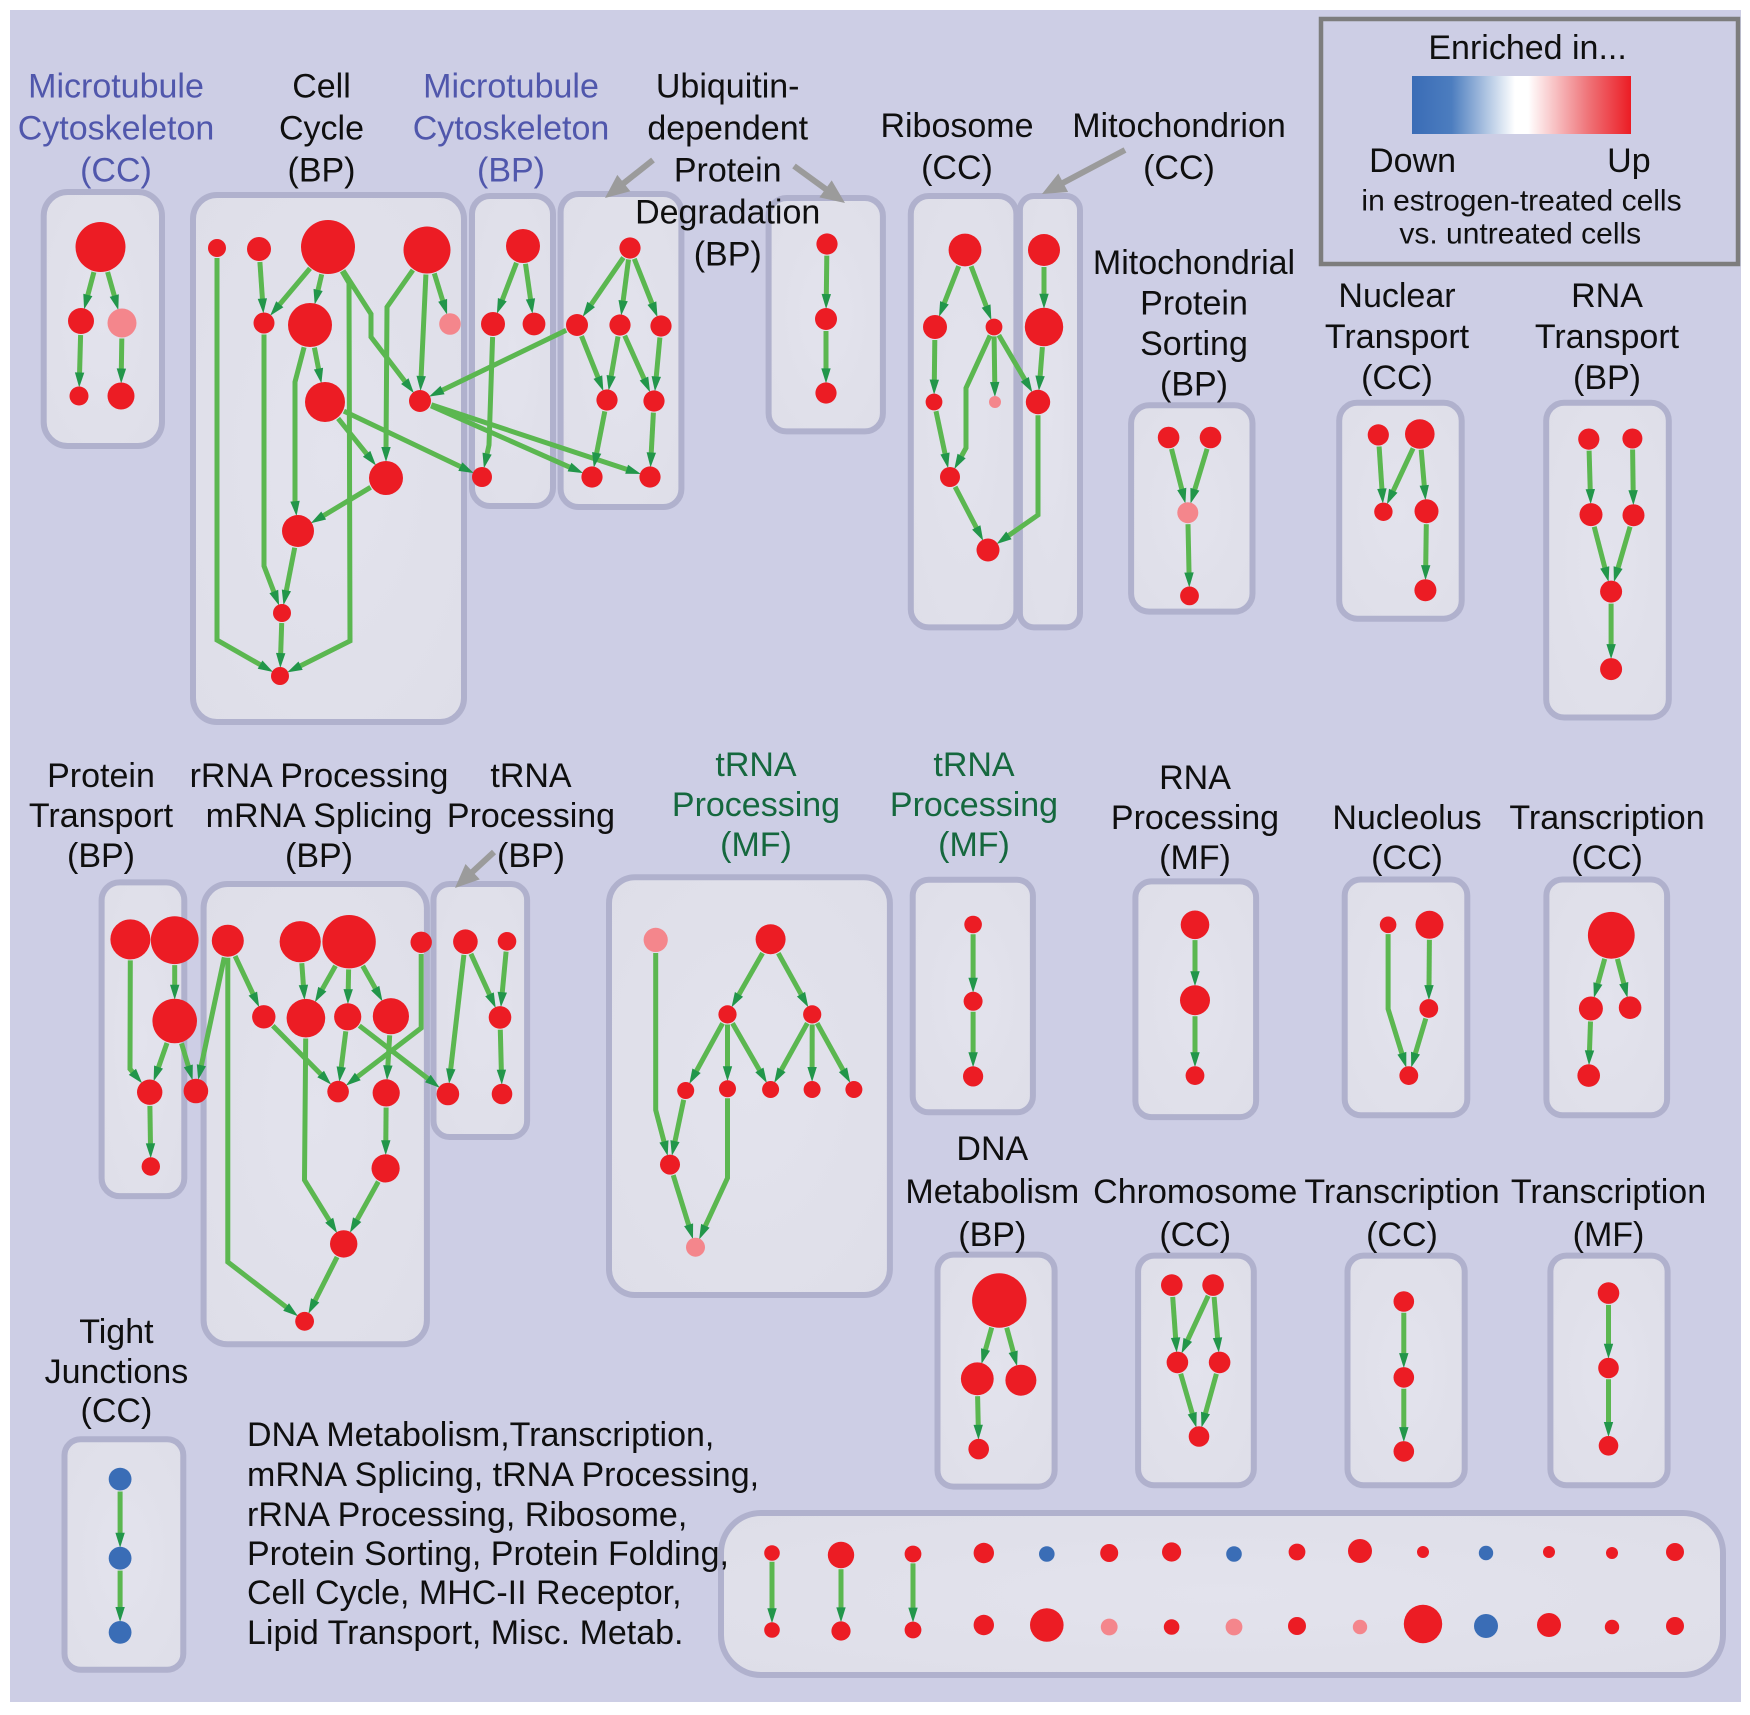 This screenshot has width=1750, height=1715. Describe the element at coordinates (319, 816) in the screenshot. I see `svg-text: mRNA Splicing` at that location.